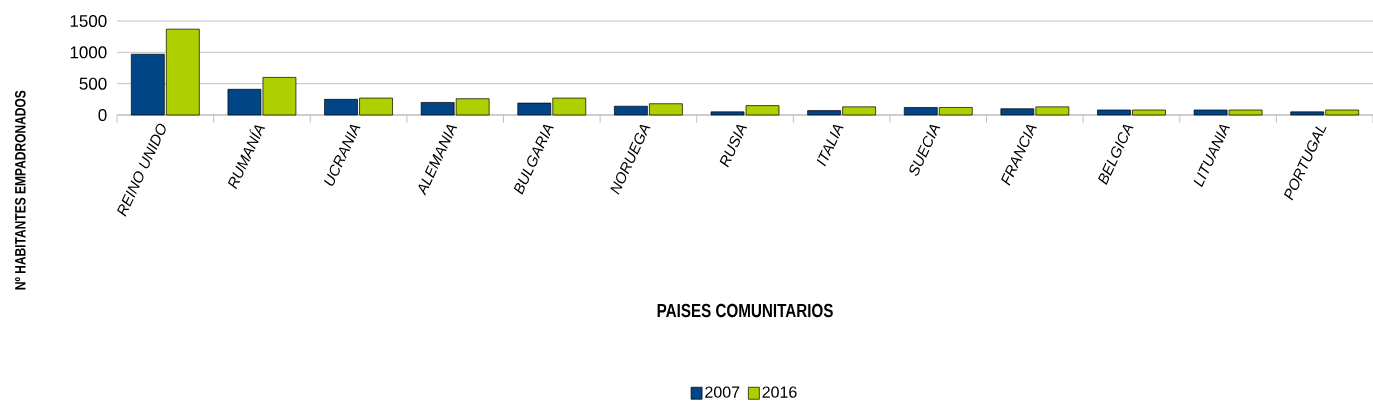 This screenshot has height=403, width=1373. I want to click on y-tick-label: 1500, so click(88, 21).